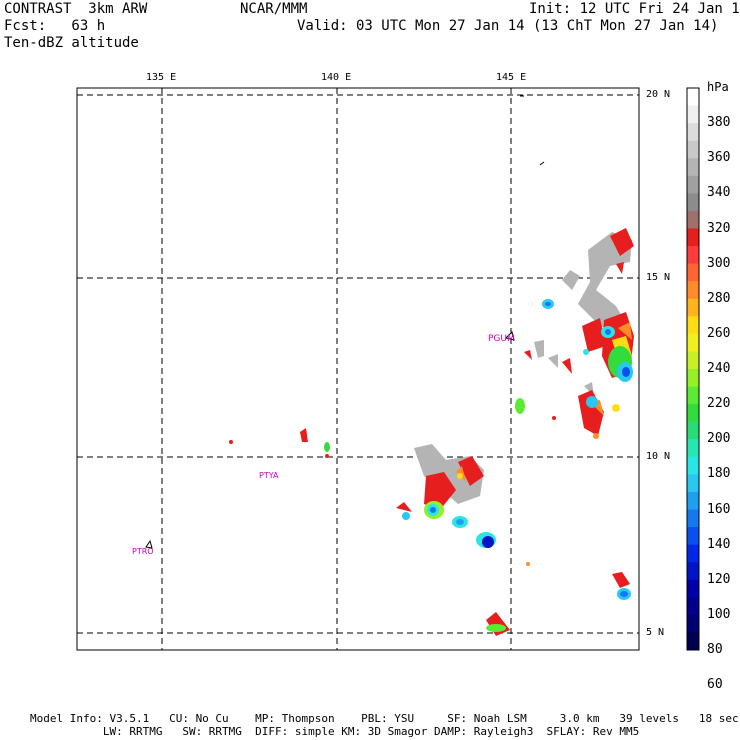 The width and height of the screenshot is (740, 740). I want to click on field-name: Ten-dBZ altitude, so click(71, 43).